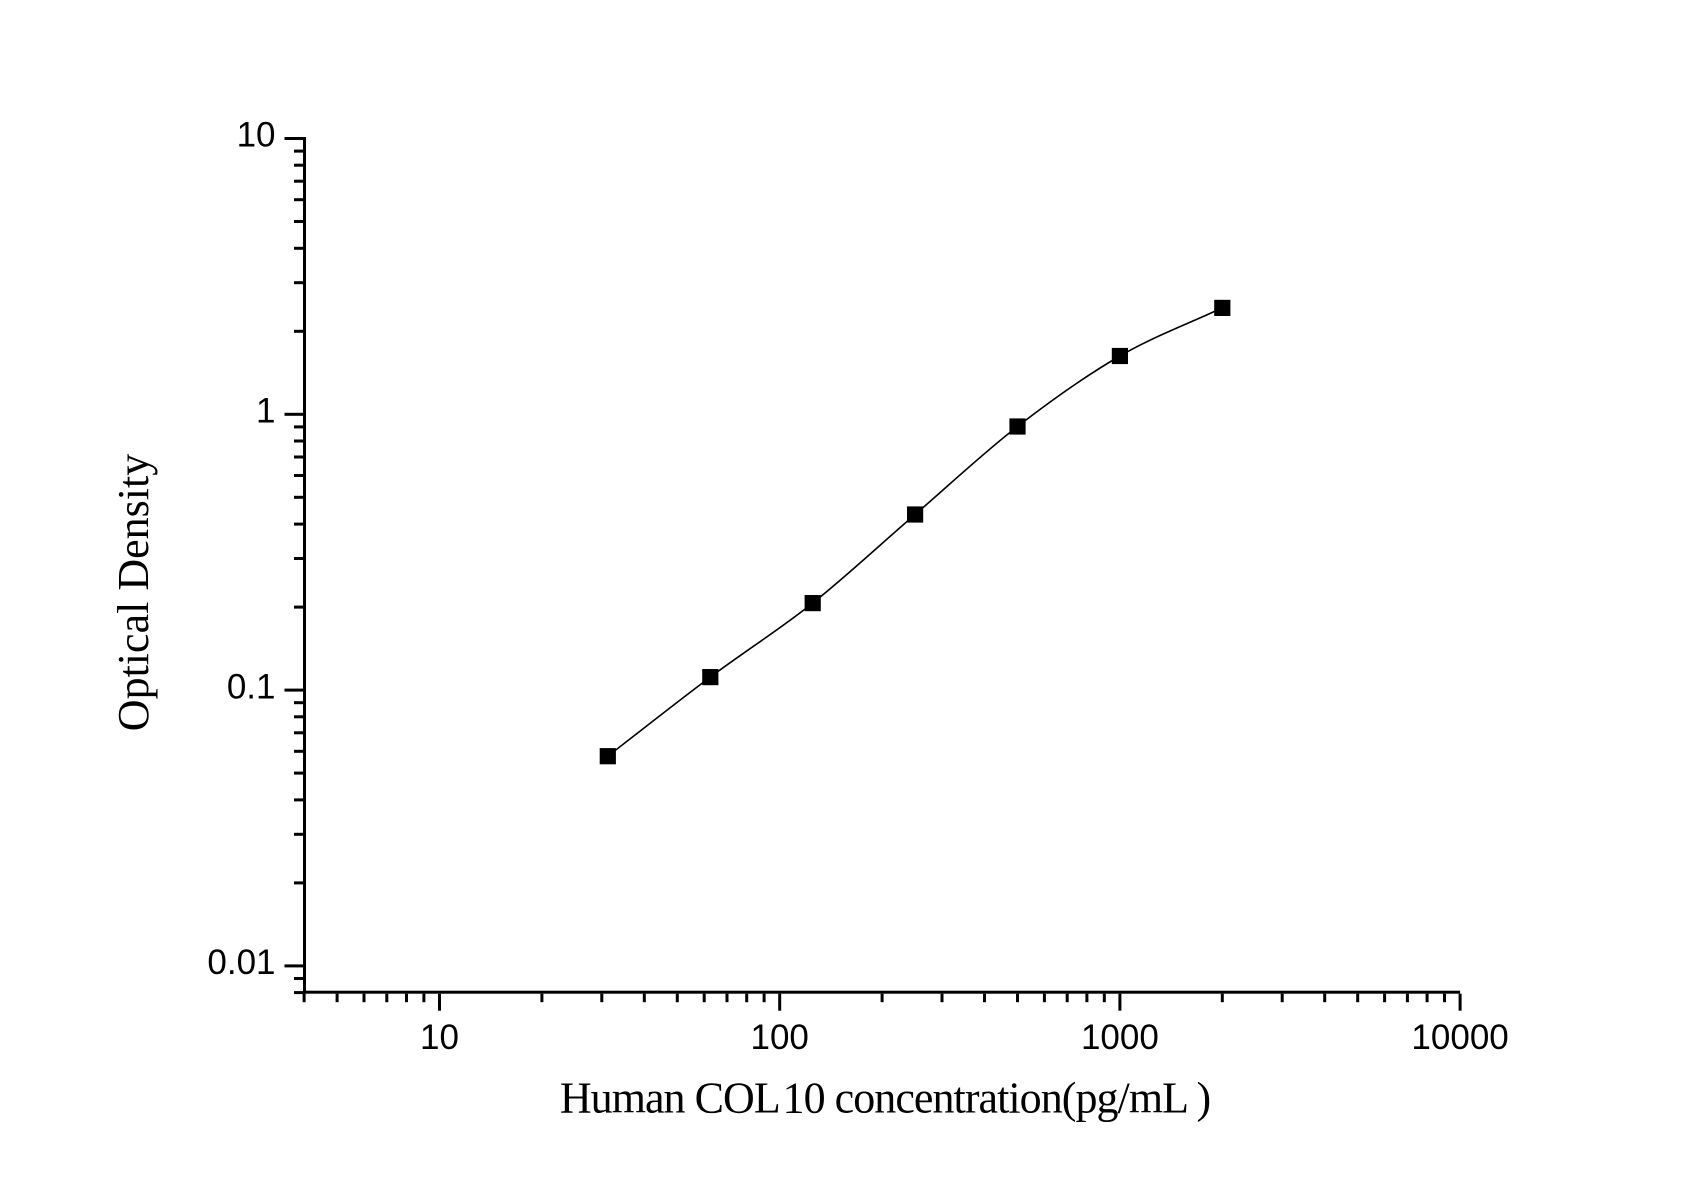  What do you see at coordinates (1120, 1037) in the screenshot?
I see `svg-text: 1000` at bounding box center [1120, 1037].